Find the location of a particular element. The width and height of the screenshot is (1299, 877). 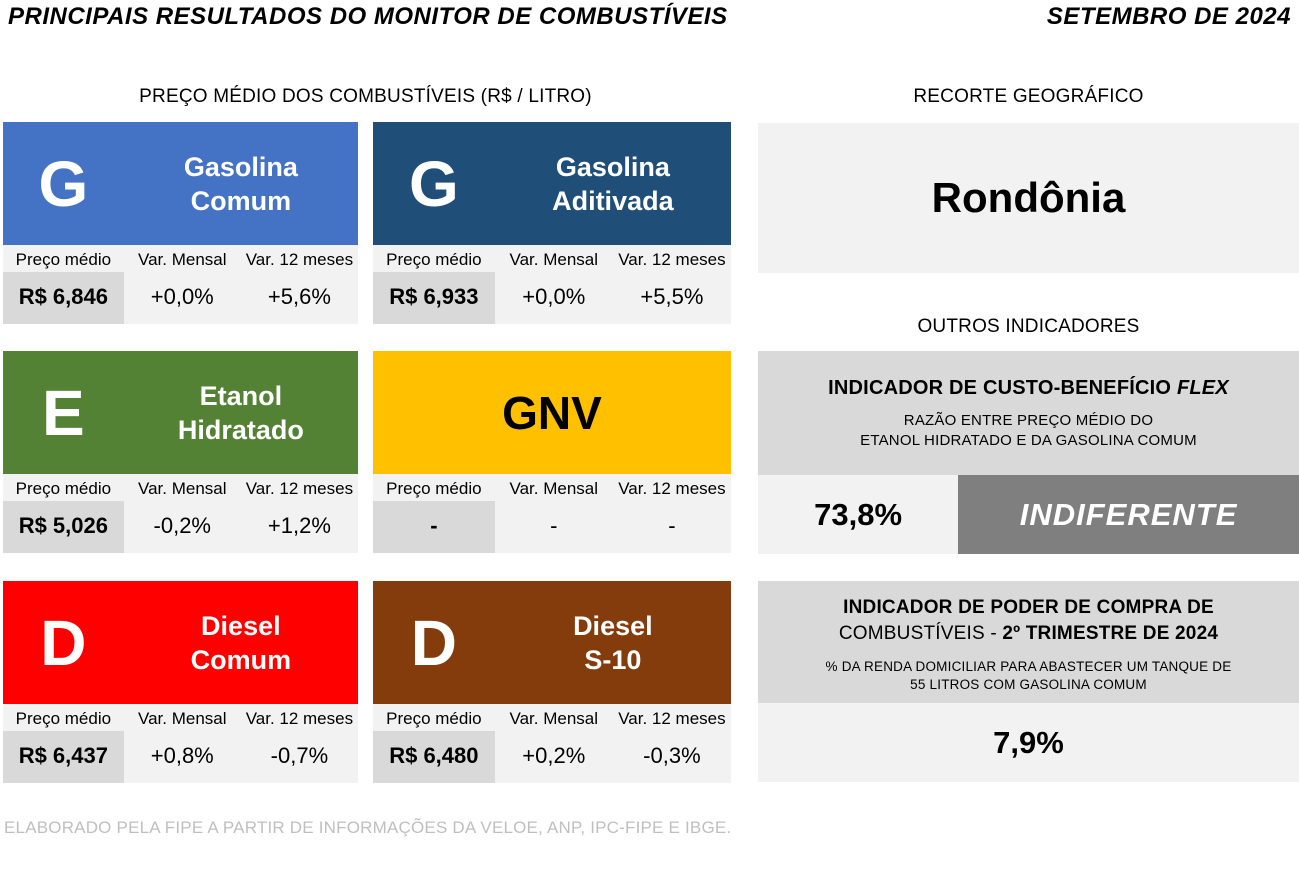

flex-indicator-result-row: 73,8% INDIFERENTE is located at coordinates (1028, 514).